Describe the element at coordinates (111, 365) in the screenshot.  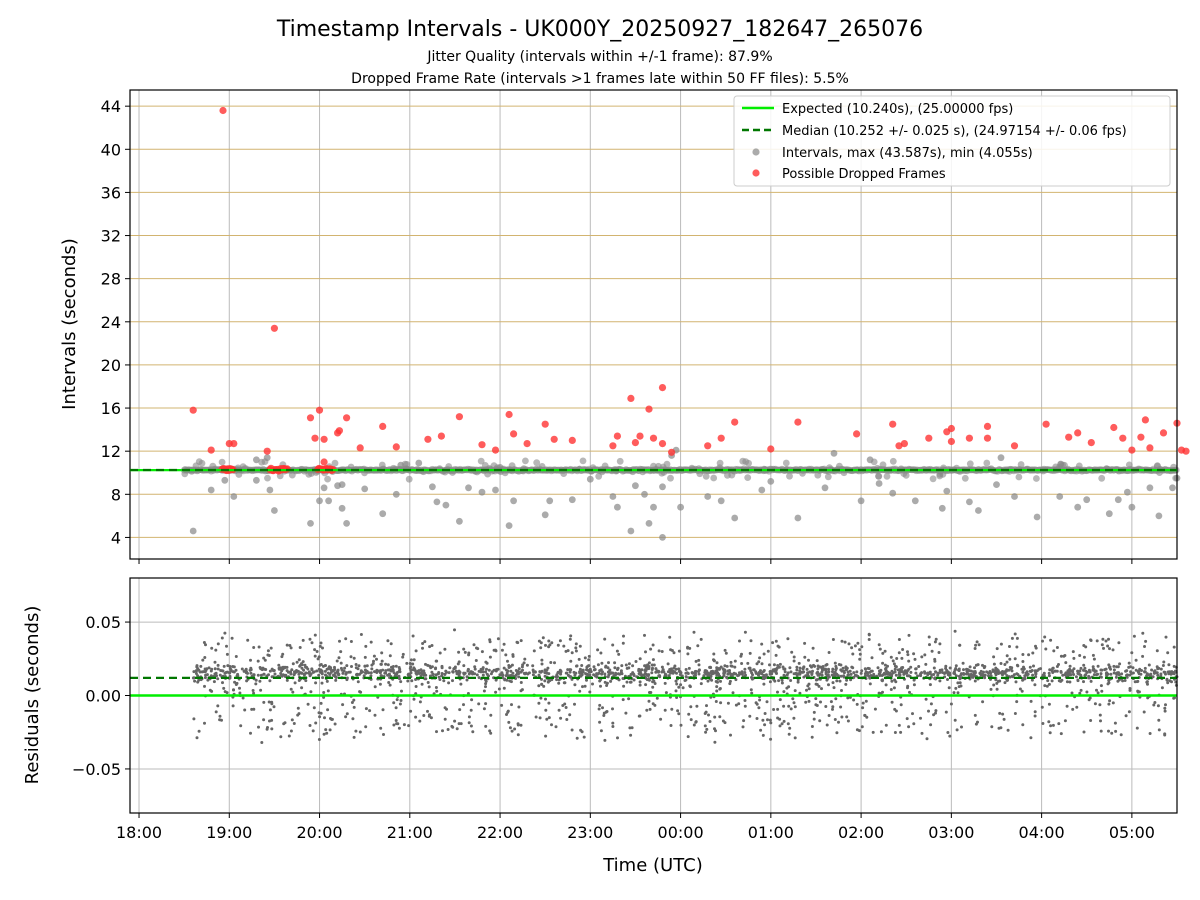
I see `intervals-y-tick-label: 20` at that location.